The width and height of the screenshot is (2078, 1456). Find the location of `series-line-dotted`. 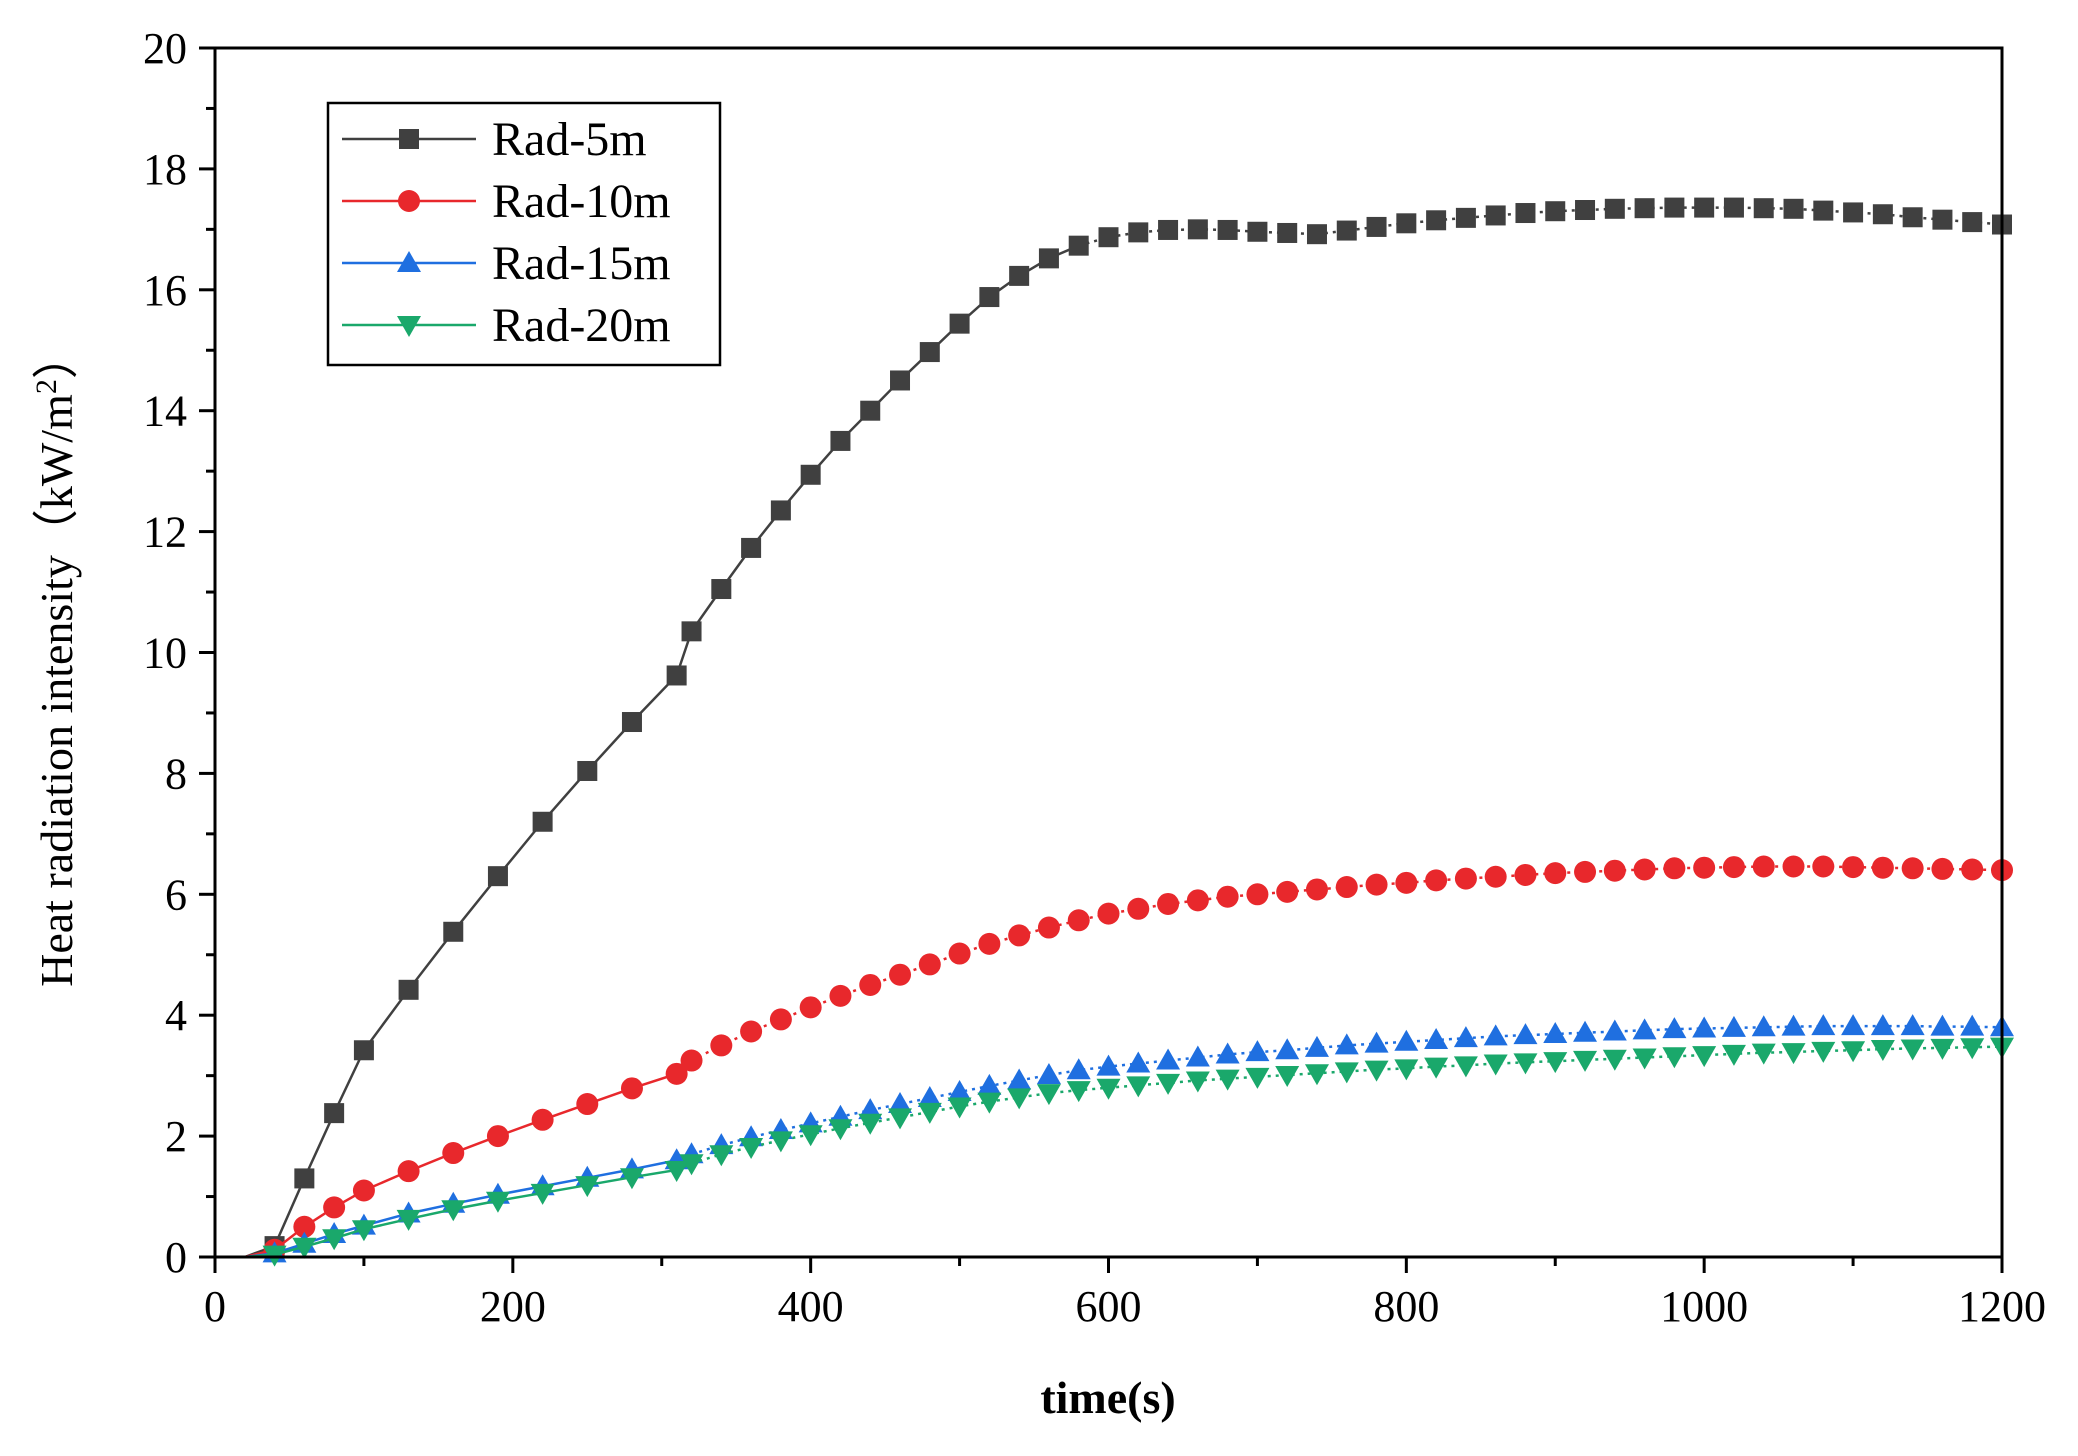

series-line-dotted is located at coordinates (1540, 226).